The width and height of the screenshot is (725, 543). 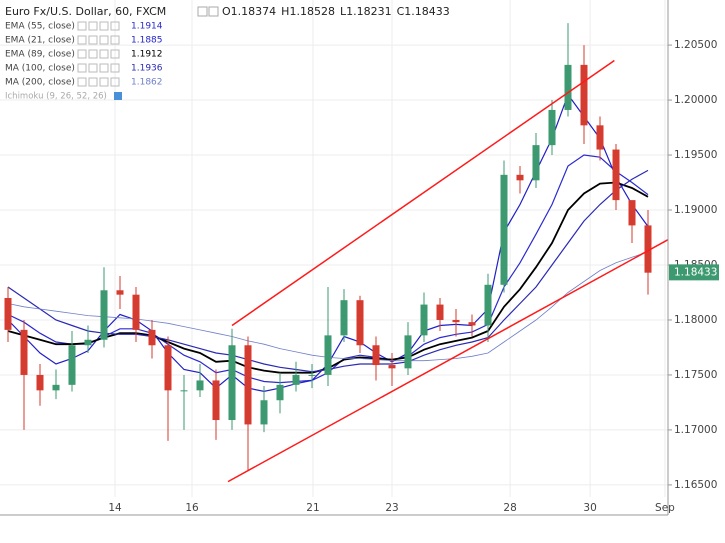 I want to click on ohlc-key: C, so click(x=401, y=11).